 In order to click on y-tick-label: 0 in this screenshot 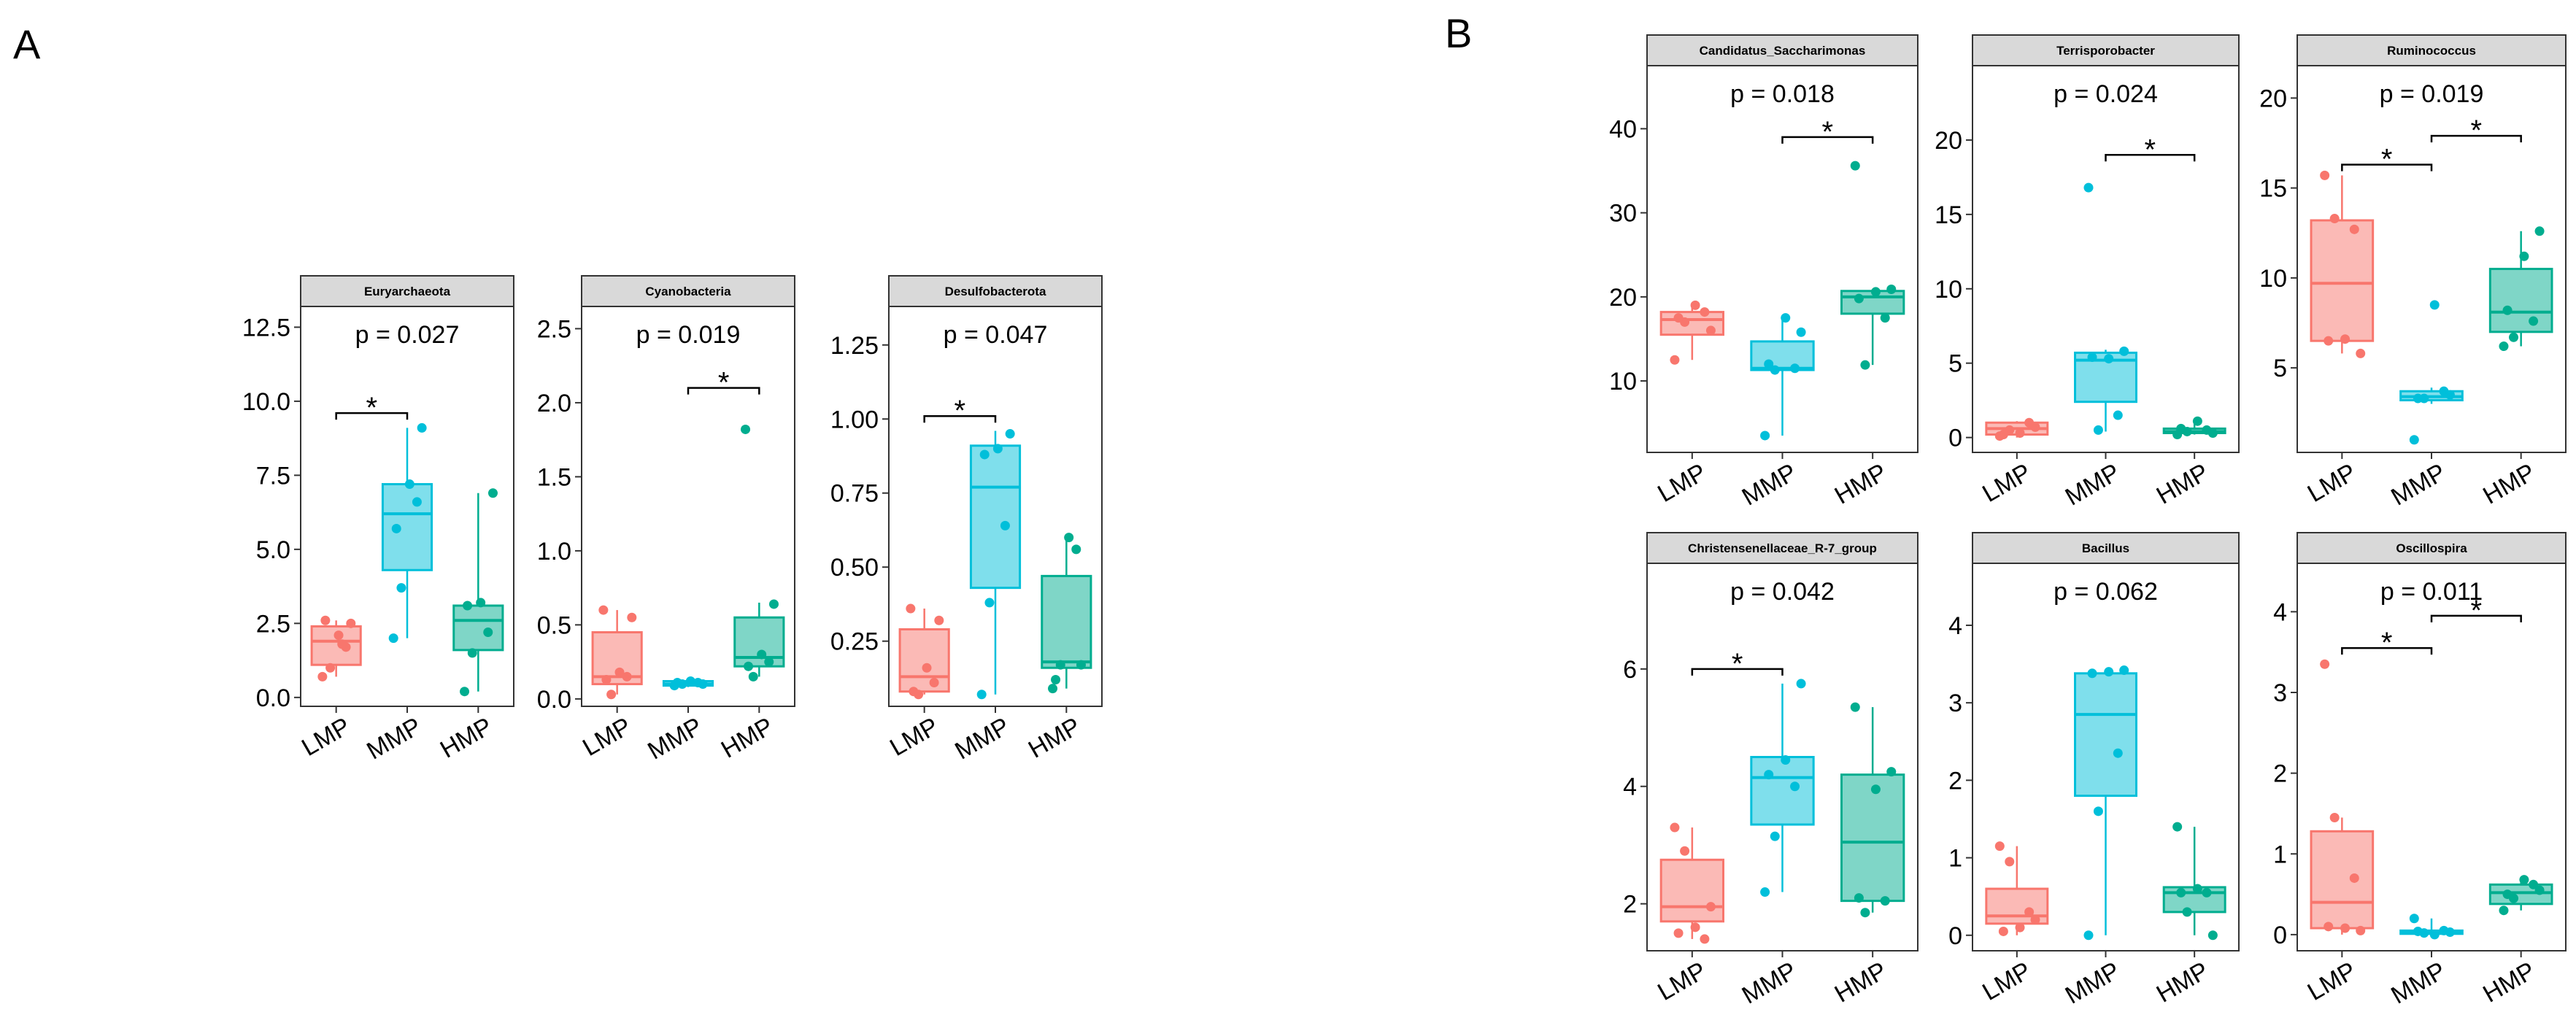, I will do `click(2280, 935)`.